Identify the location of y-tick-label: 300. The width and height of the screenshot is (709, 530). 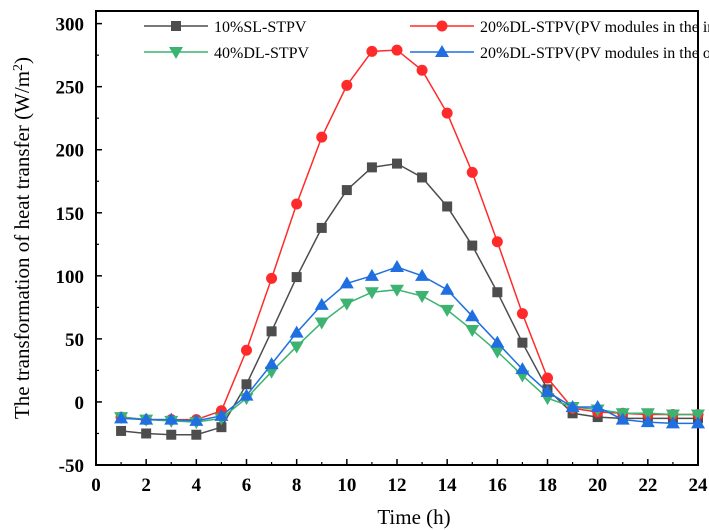
(70, 25).